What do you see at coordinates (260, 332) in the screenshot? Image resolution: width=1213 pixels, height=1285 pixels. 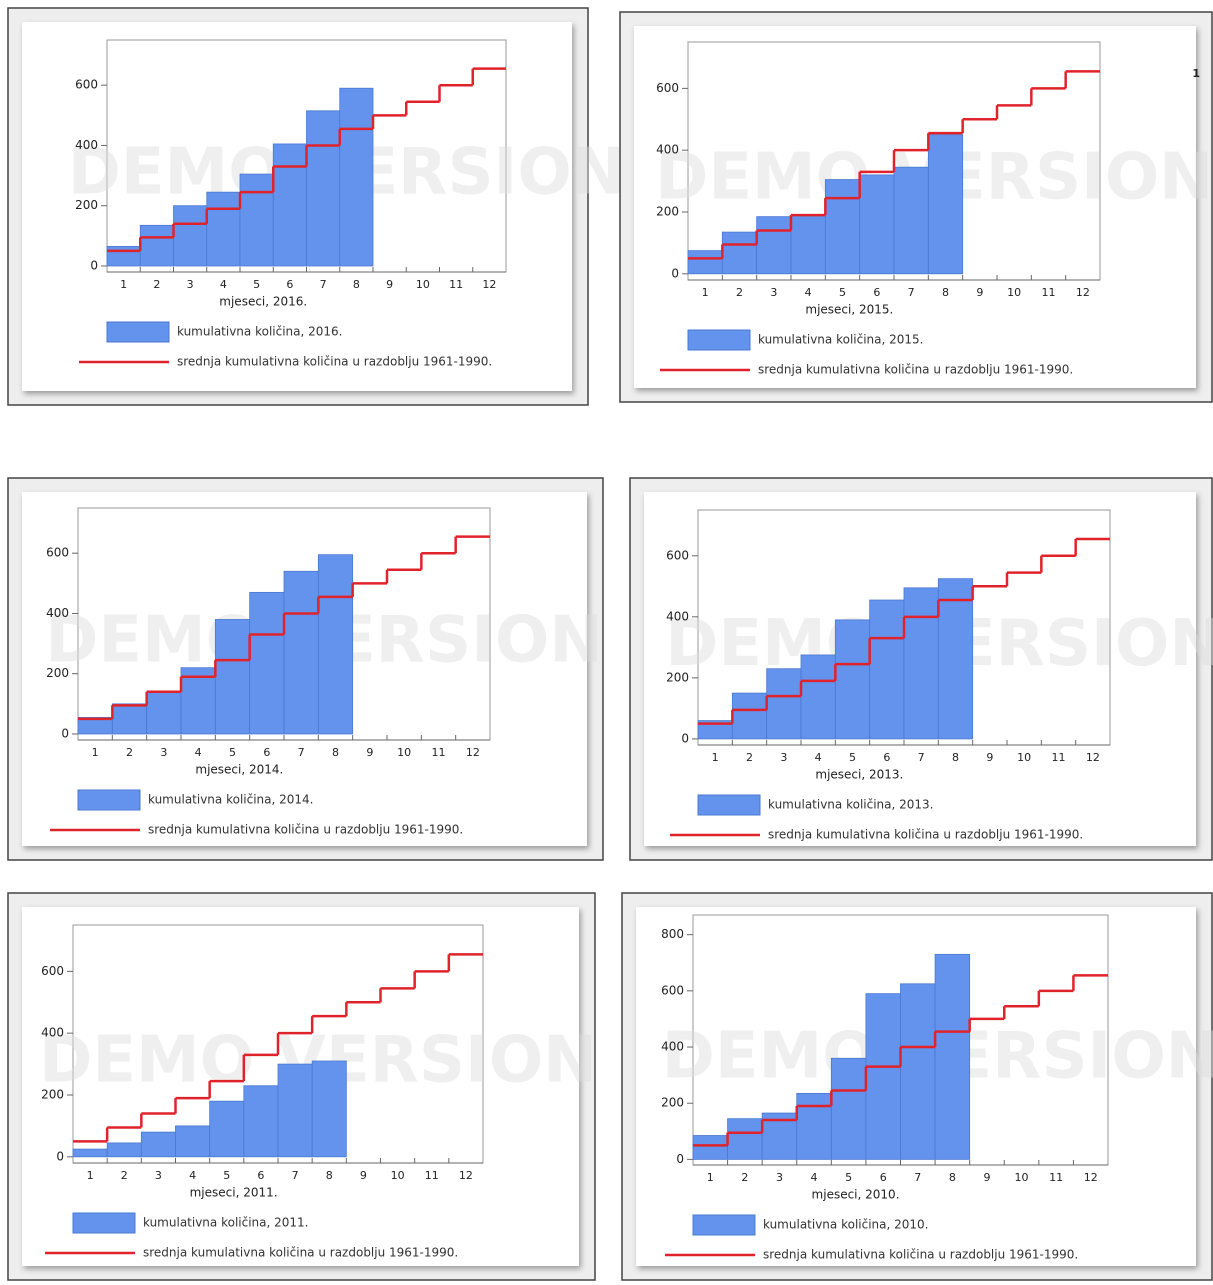 I see `legend-label: kumulativna količina, 2016.` at bounding box center [260, 332].